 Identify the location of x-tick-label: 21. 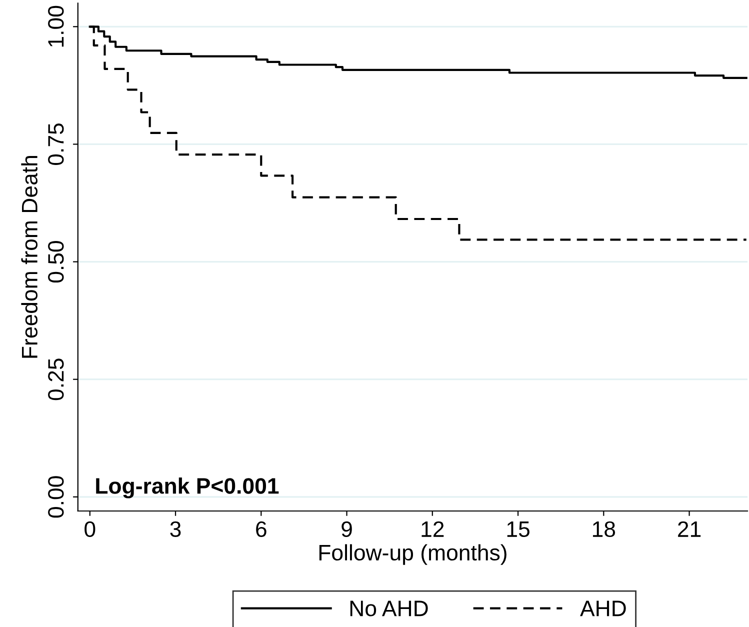
(689, 529).